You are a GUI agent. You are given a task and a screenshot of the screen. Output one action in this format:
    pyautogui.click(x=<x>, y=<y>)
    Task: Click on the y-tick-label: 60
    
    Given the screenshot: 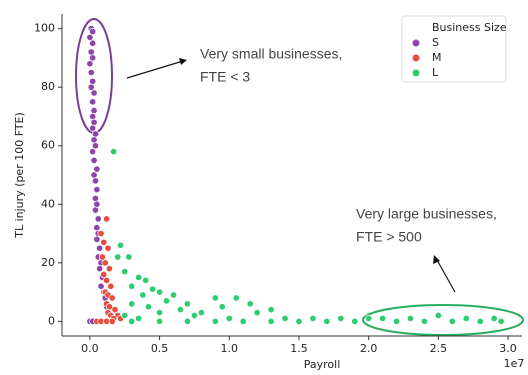 What is the action you would take?
    pyautogui.click(x=48, y=145)
    